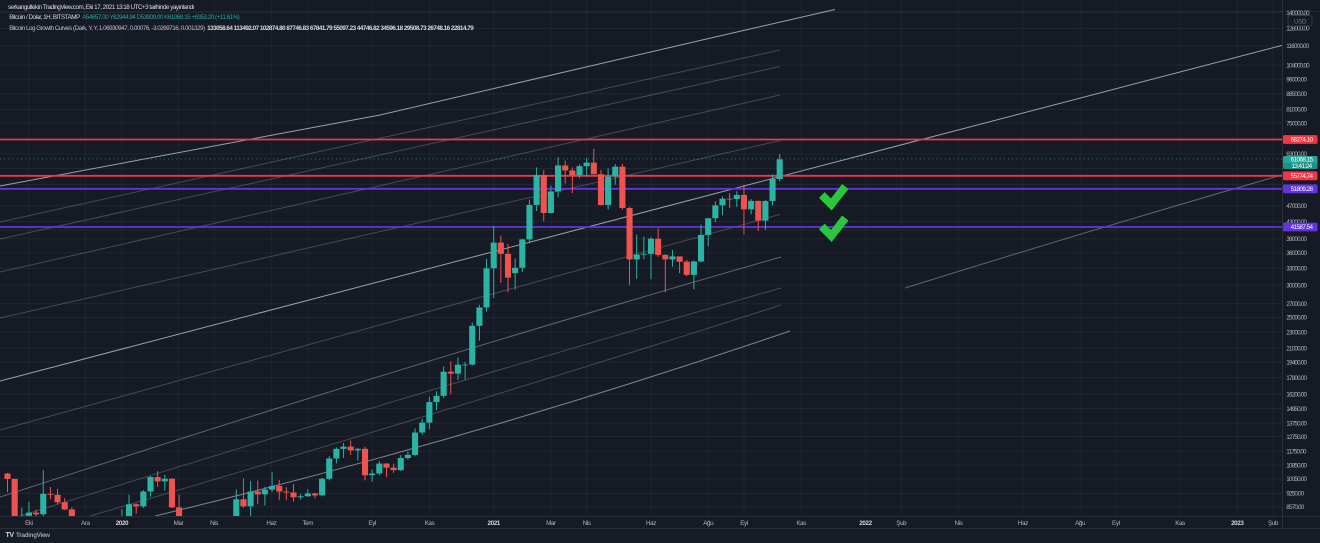 The image size is (1320, 543). I want to click on svg-text: 23000.00, so click(1296, 333).